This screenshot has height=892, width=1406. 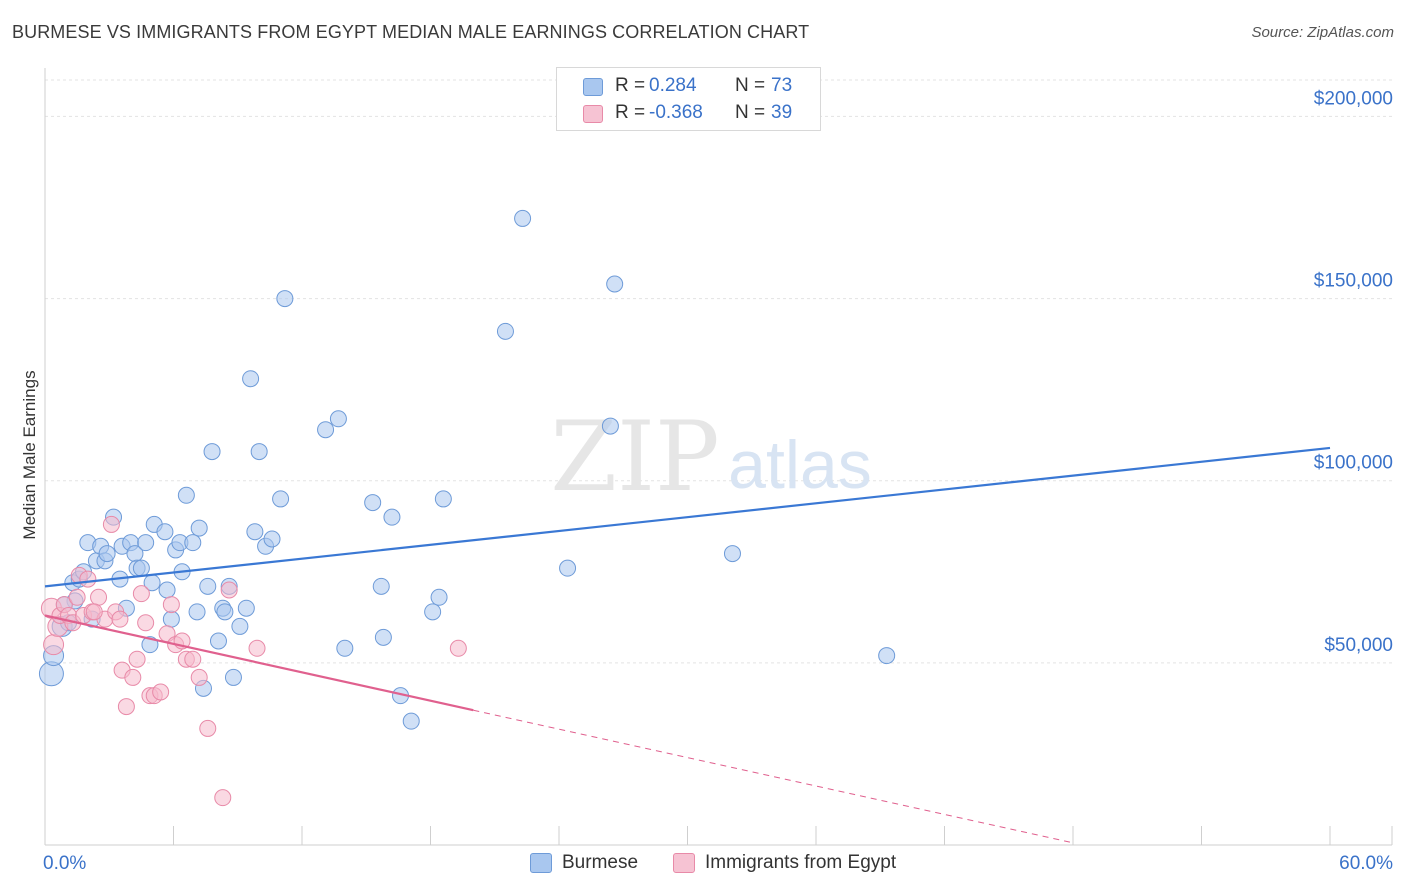 I want to click on stats-row-burmese: R = 0.284 N = 73, so click(x=688, y=87).